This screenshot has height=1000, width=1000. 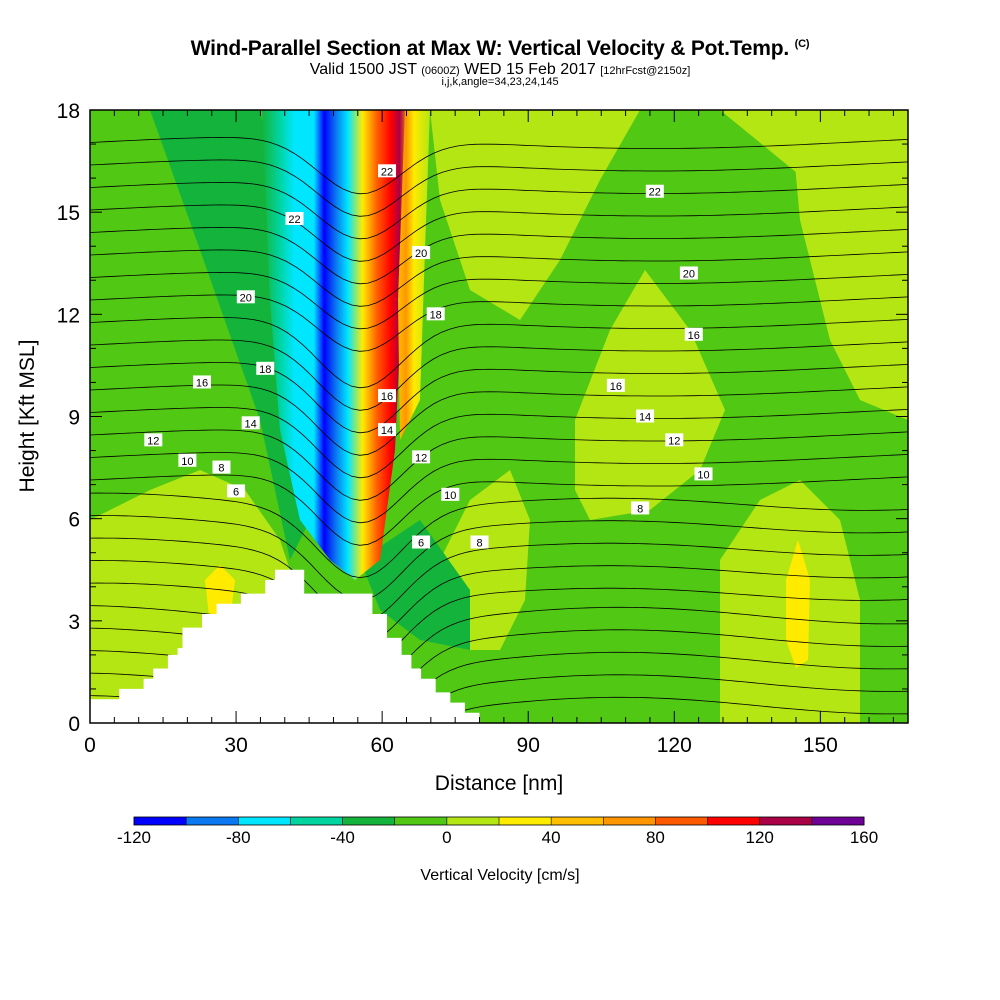 I want to click on x-tick-label: 150, so click(x=820, y=745).